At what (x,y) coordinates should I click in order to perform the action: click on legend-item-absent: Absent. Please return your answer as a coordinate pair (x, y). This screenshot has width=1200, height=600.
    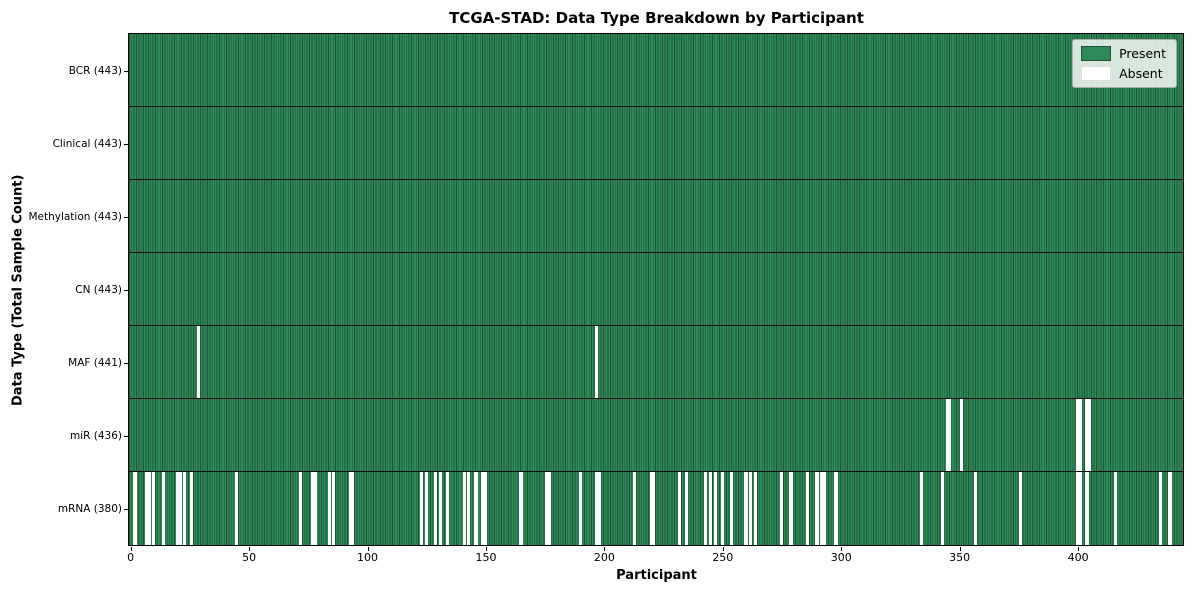
    Looking at the image, I should click on (1123, 73).